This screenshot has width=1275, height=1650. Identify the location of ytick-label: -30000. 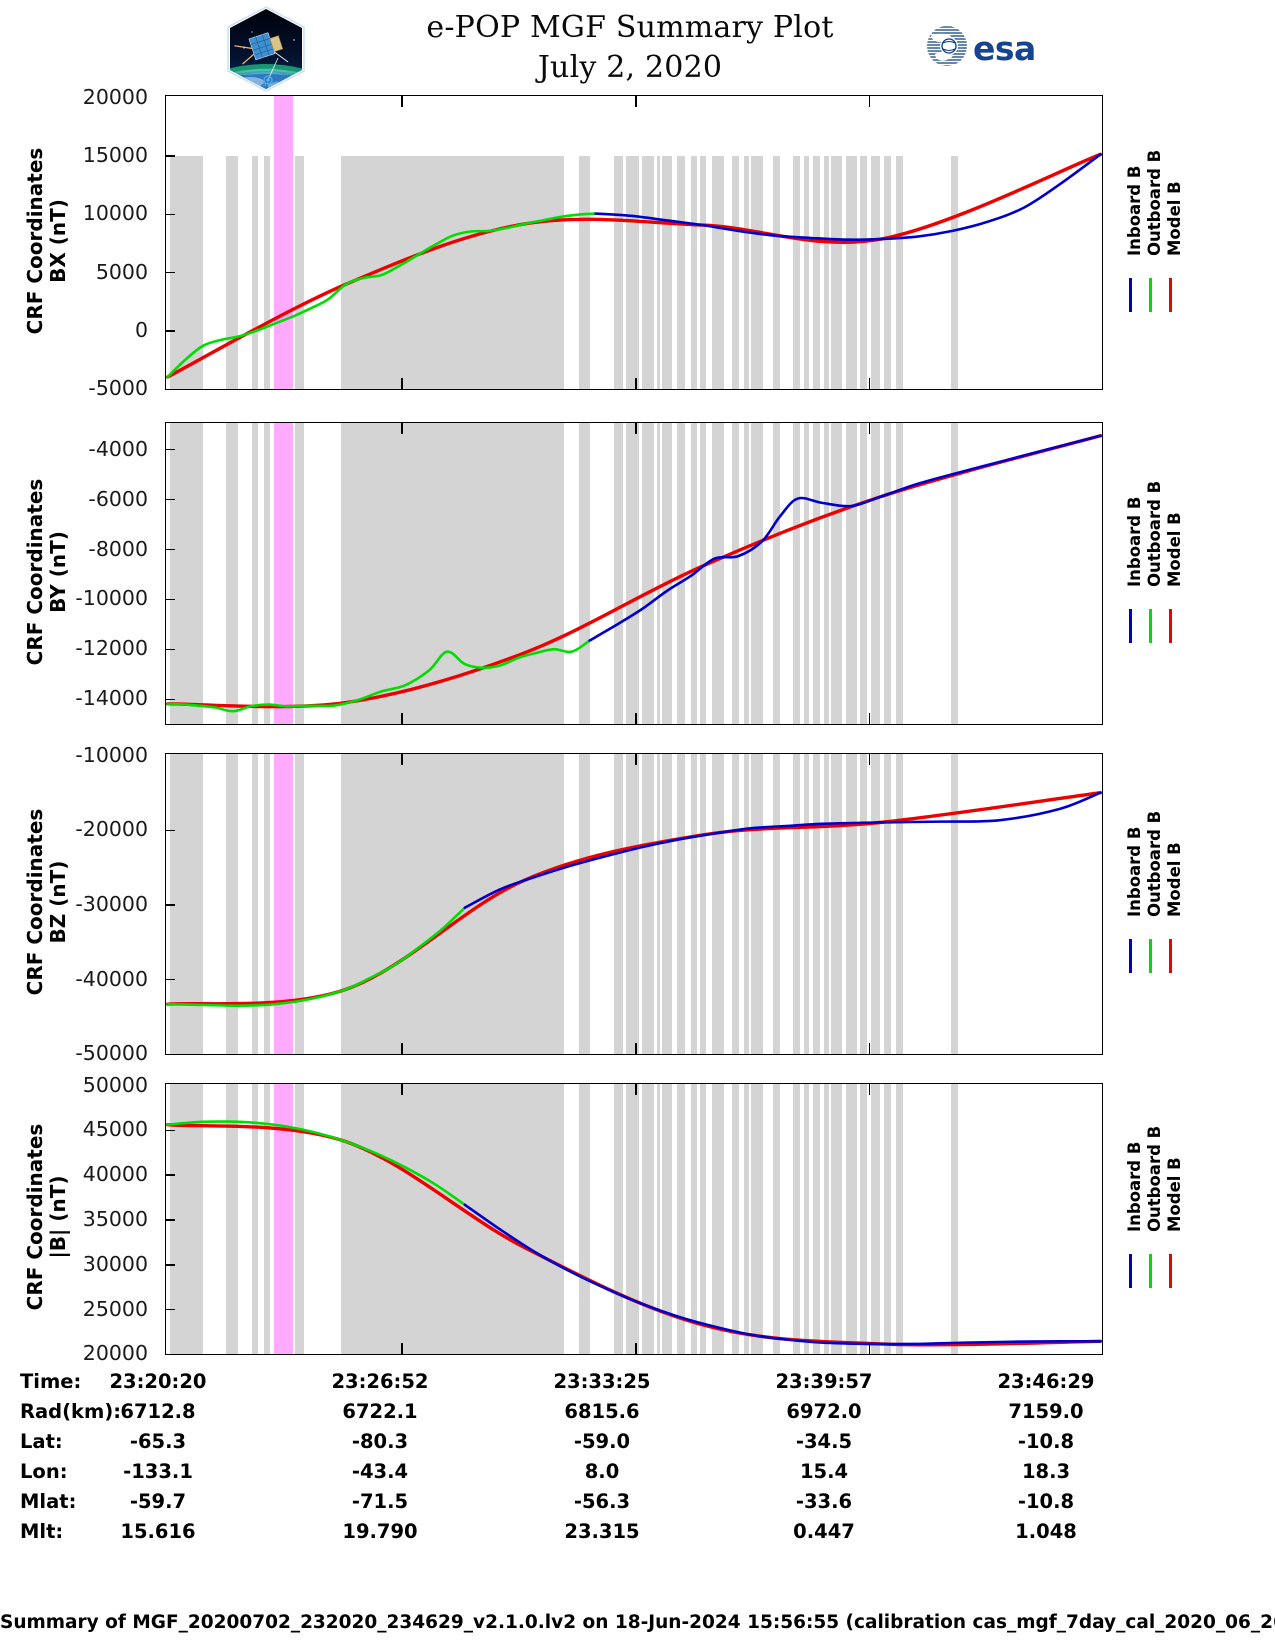
(111, 904).